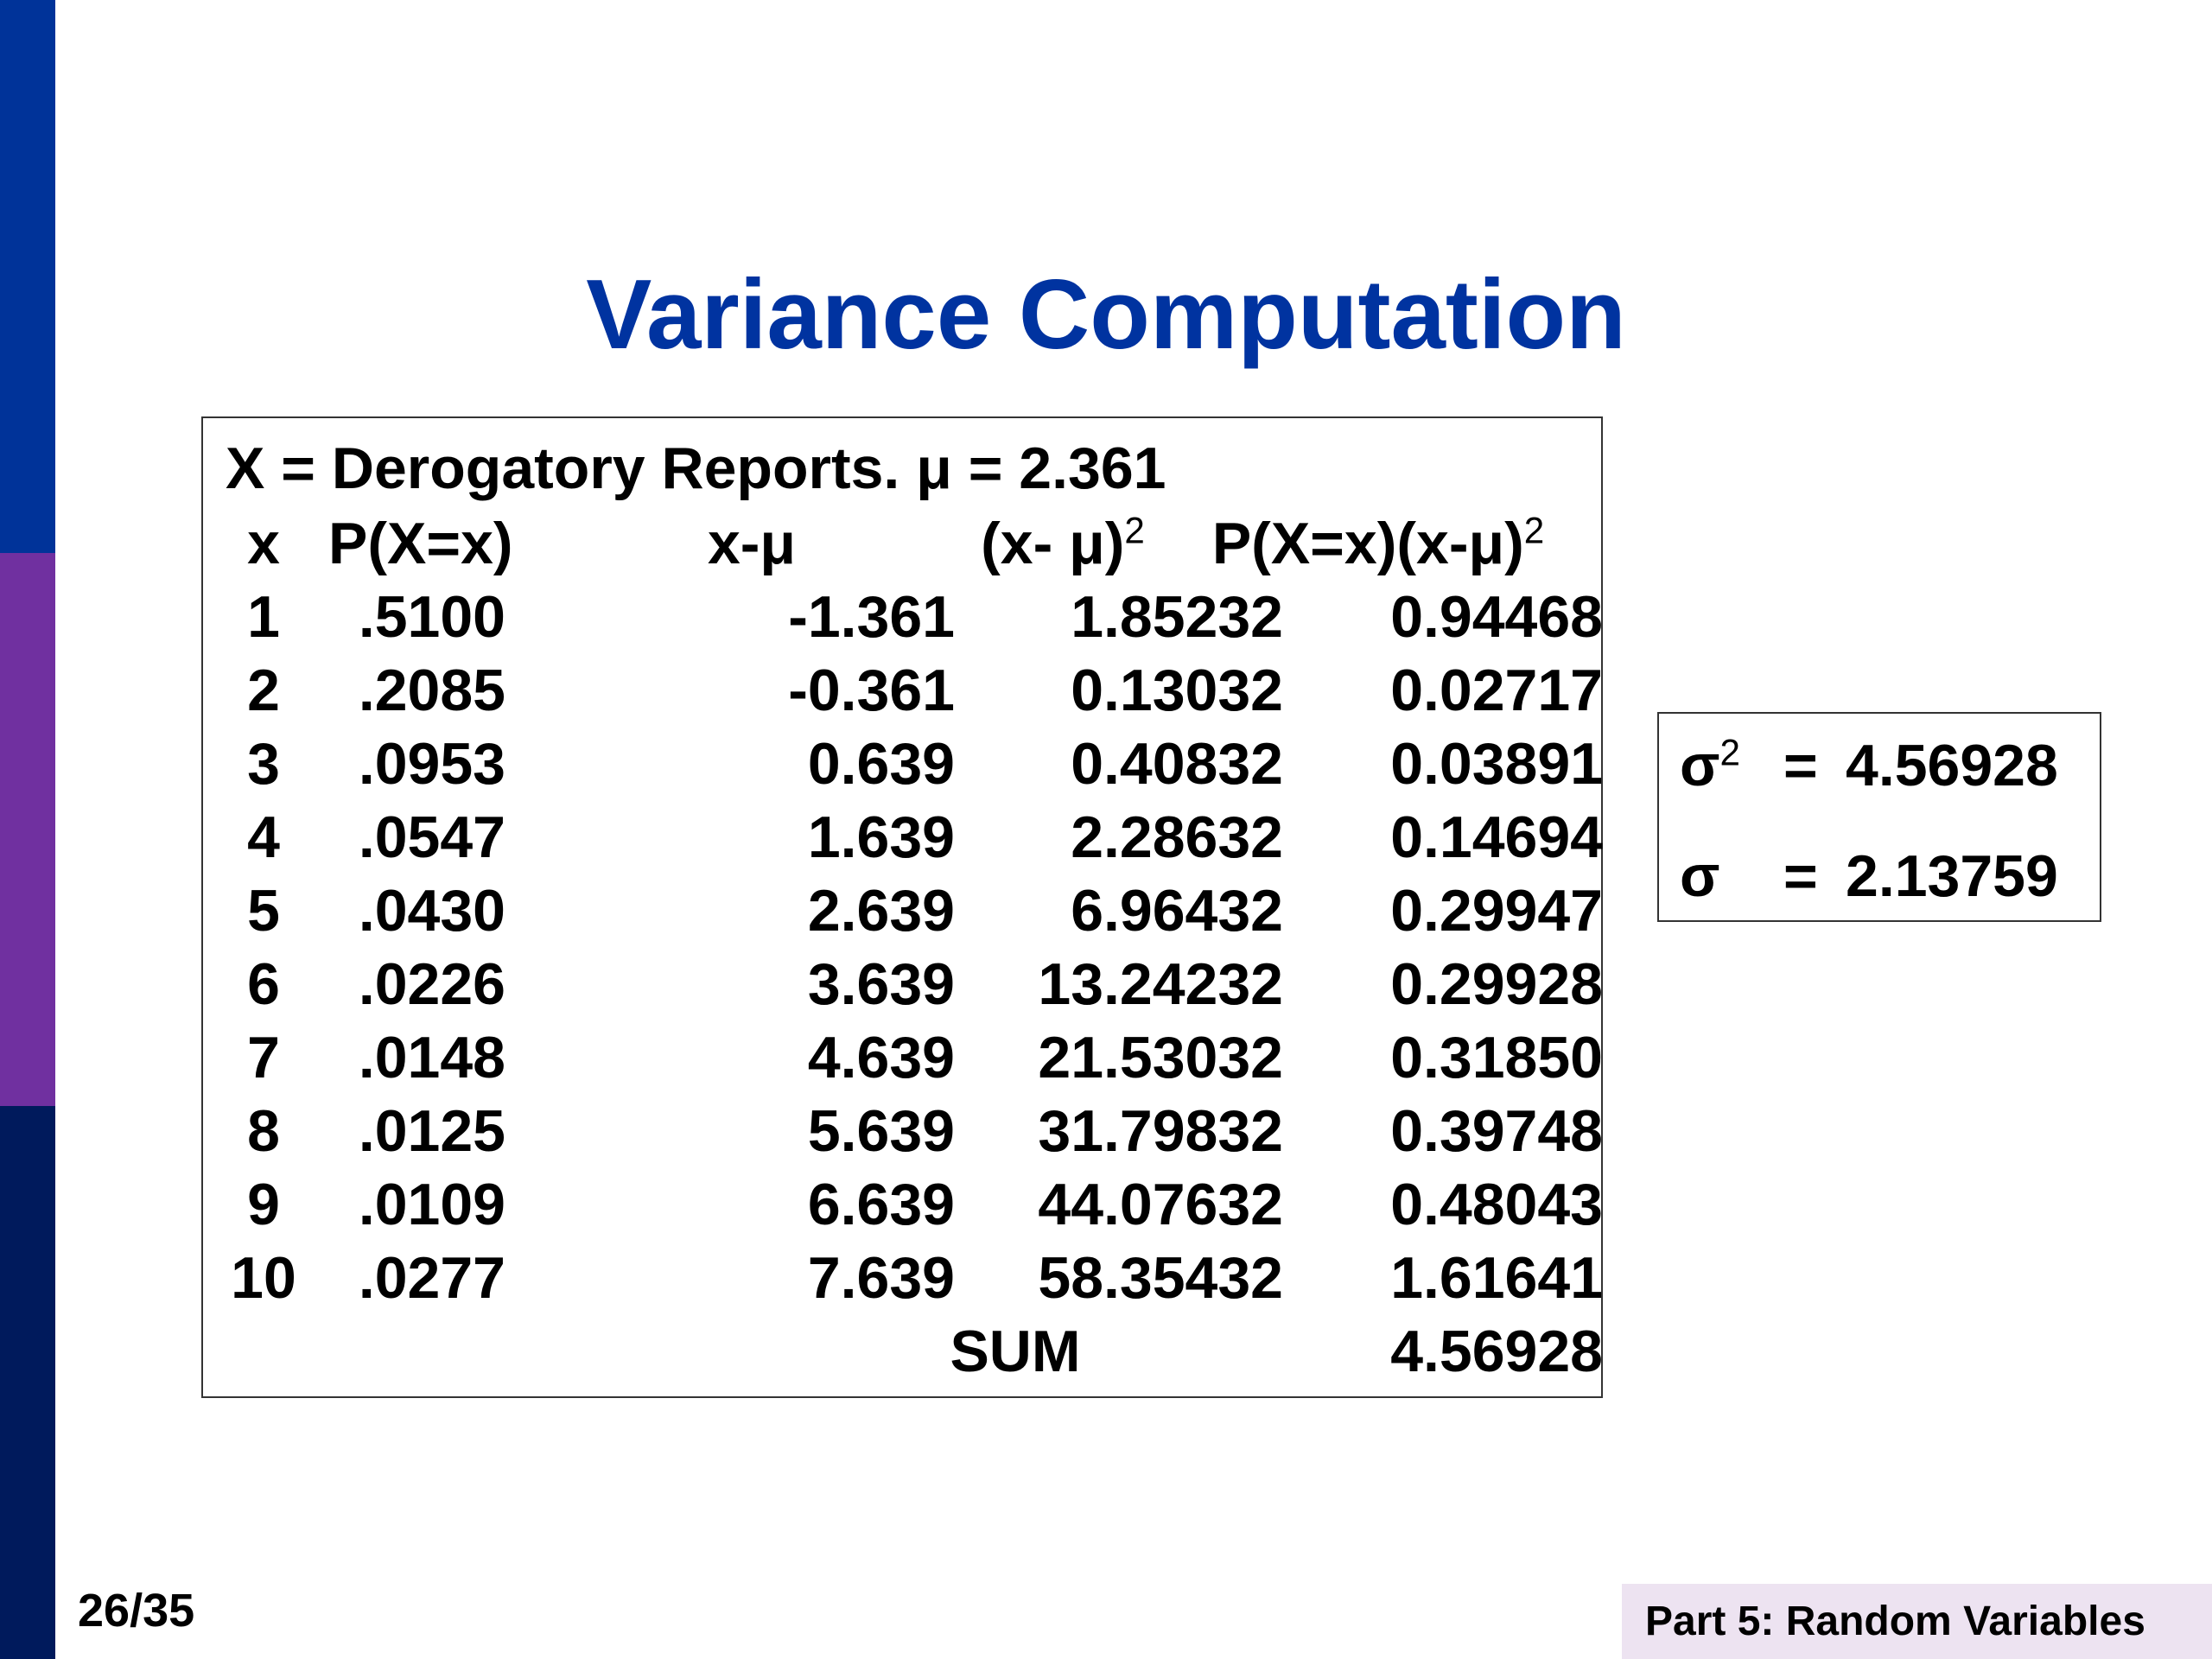  Describe the element at coordinates (431, 1204) in the screenshot. I see `cell-probability: .0109` at that location.